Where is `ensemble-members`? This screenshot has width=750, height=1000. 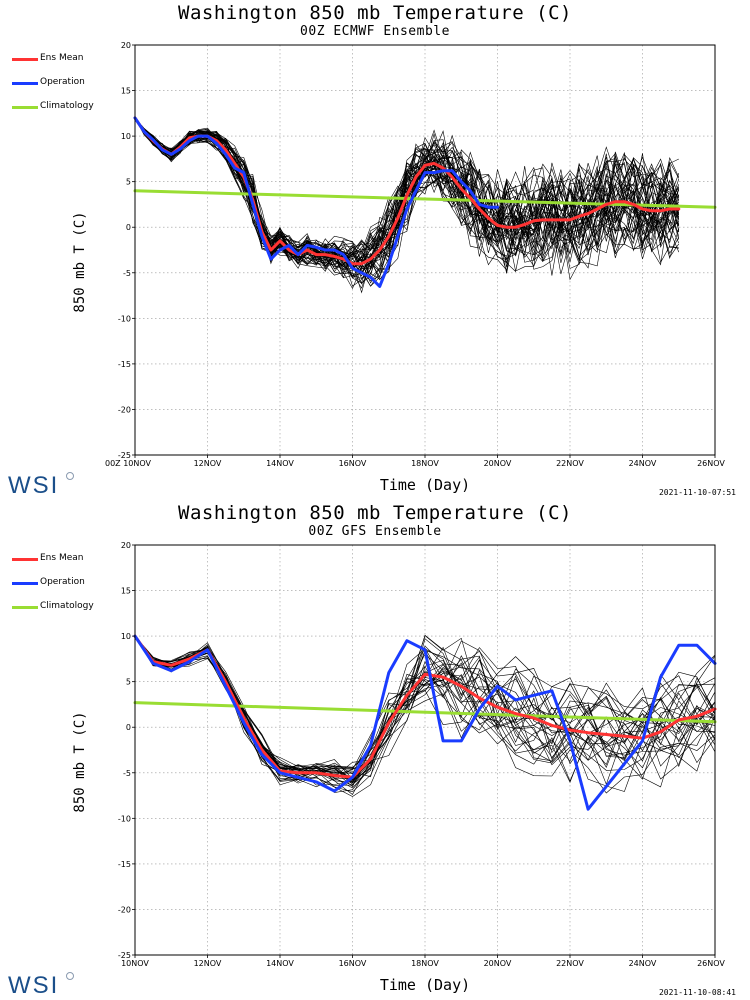 ensemble-members is located at coordinates (425, 715).